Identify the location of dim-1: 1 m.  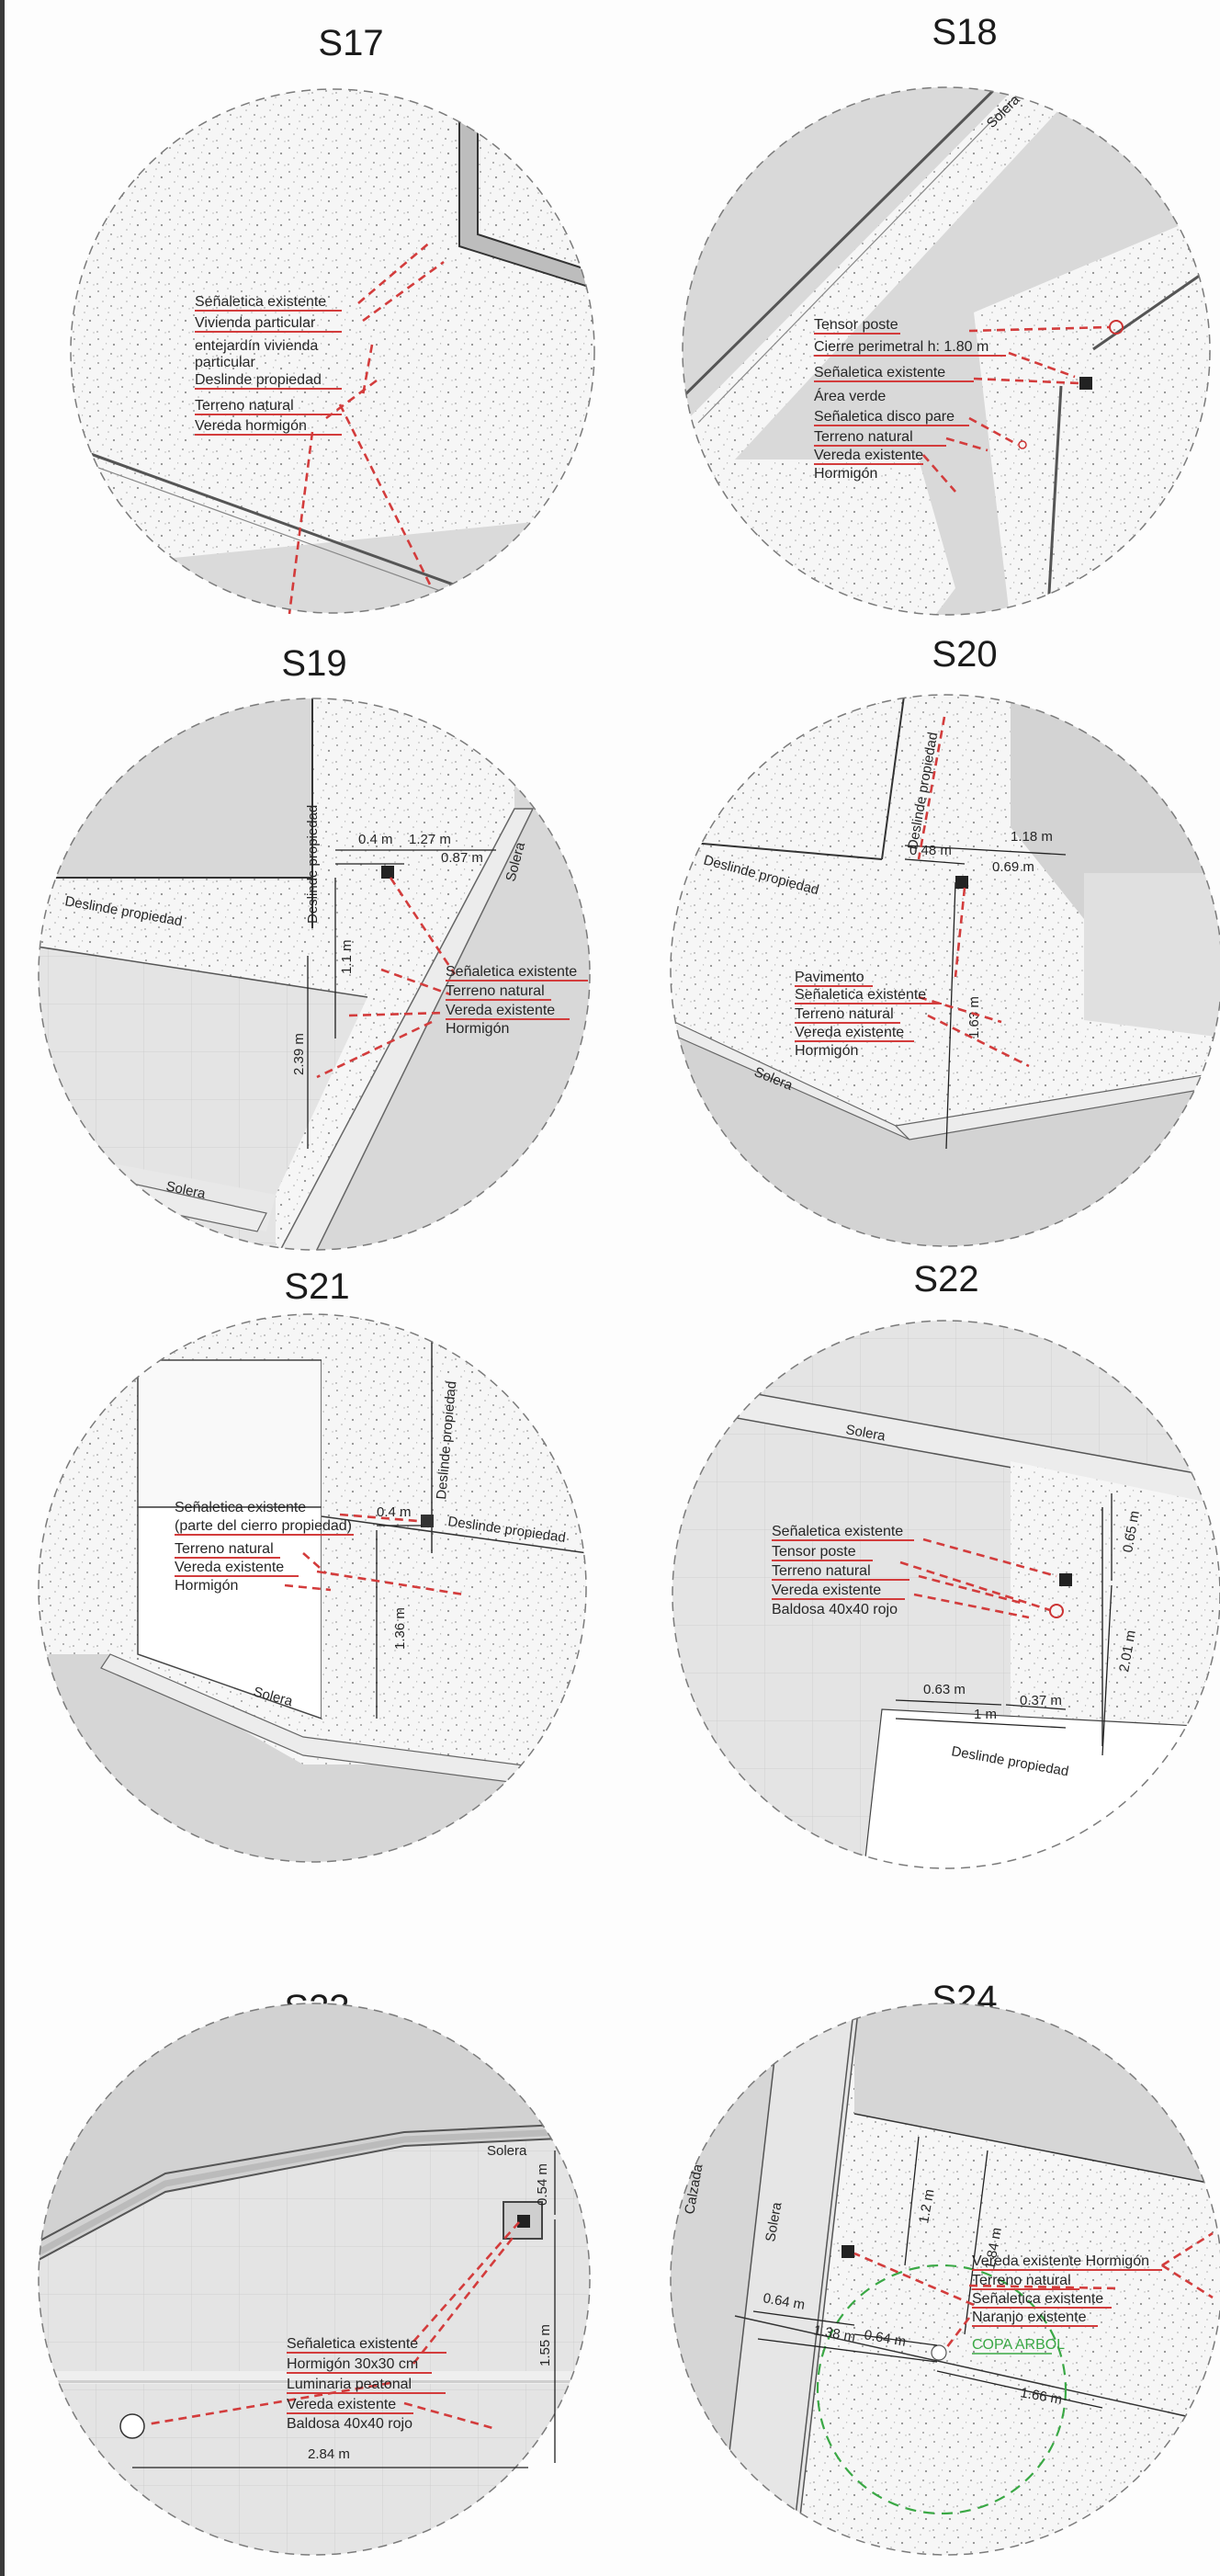
(985, 1714).